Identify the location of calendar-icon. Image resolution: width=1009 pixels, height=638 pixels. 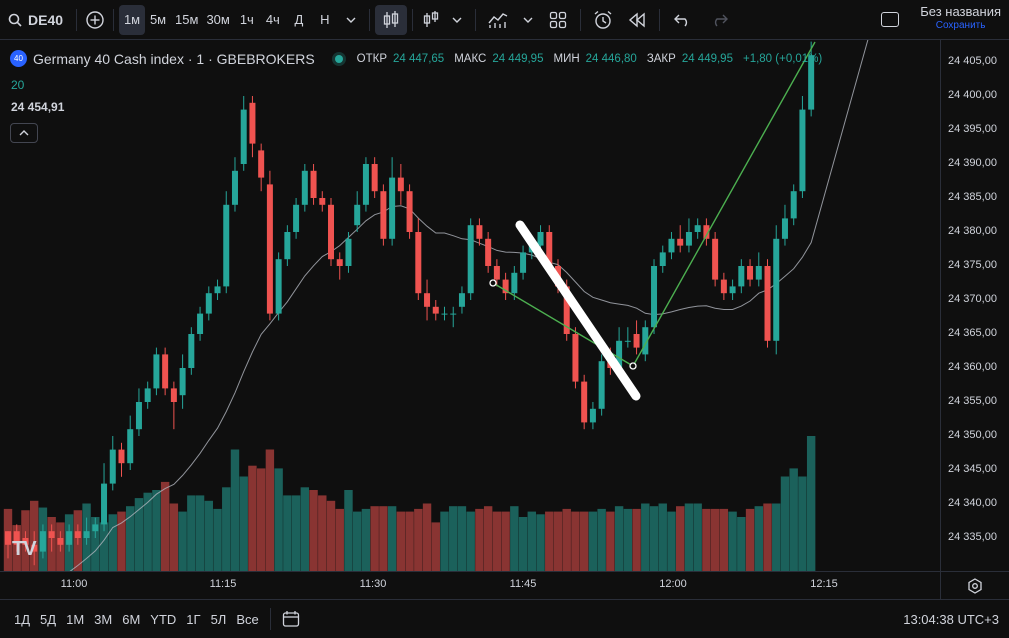
(290, 619).